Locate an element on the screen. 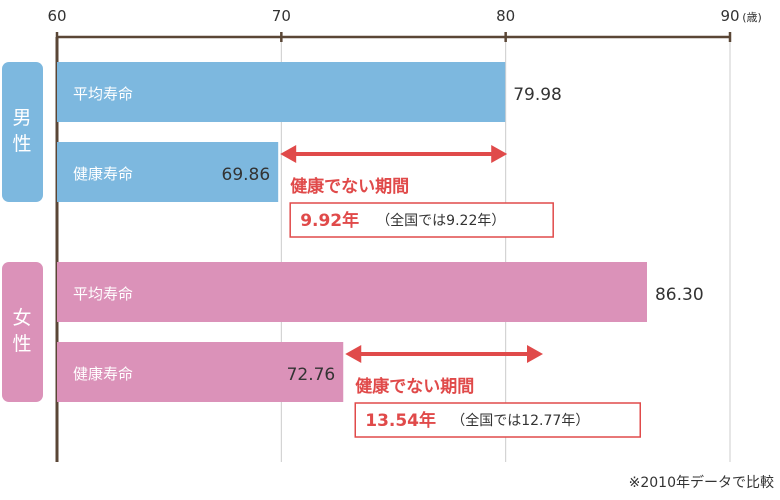 The width and height of the screenshot is (780, 500). bar-value-label: 69.86 is located at coordinates (246, 175).